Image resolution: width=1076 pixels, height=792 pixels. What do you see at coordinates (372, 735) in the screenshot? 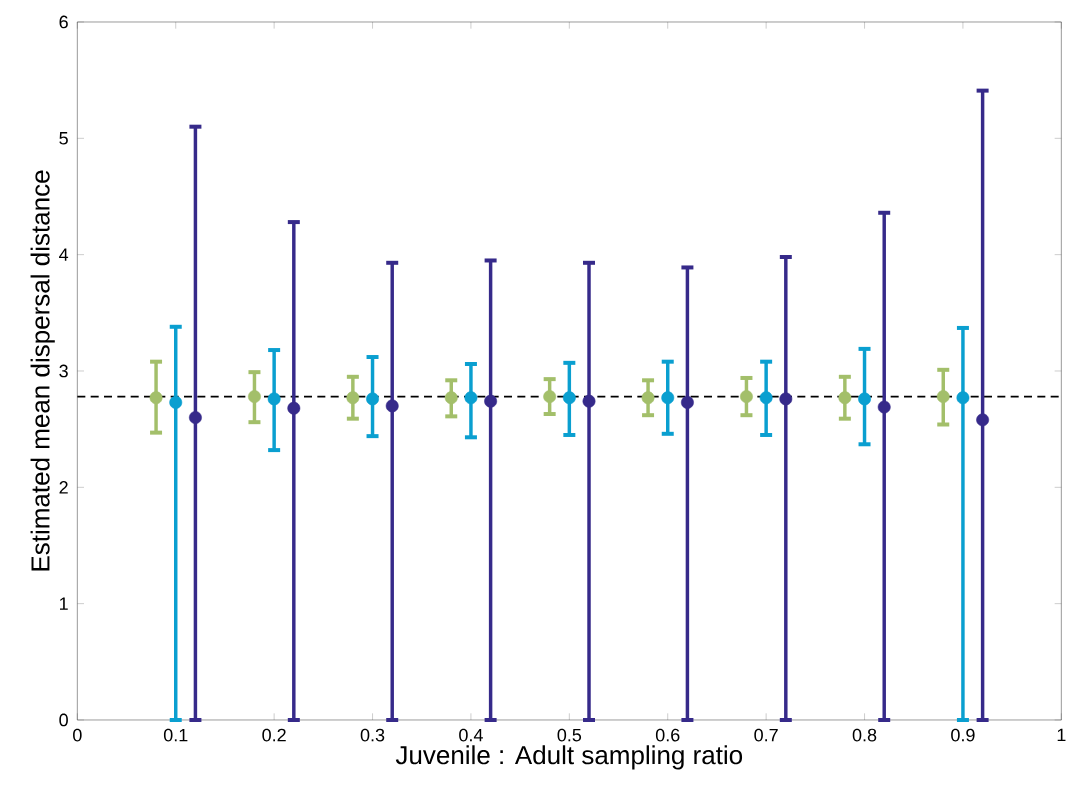
I see `x-tick-label: 0.3` at bounding box center [372, 735].